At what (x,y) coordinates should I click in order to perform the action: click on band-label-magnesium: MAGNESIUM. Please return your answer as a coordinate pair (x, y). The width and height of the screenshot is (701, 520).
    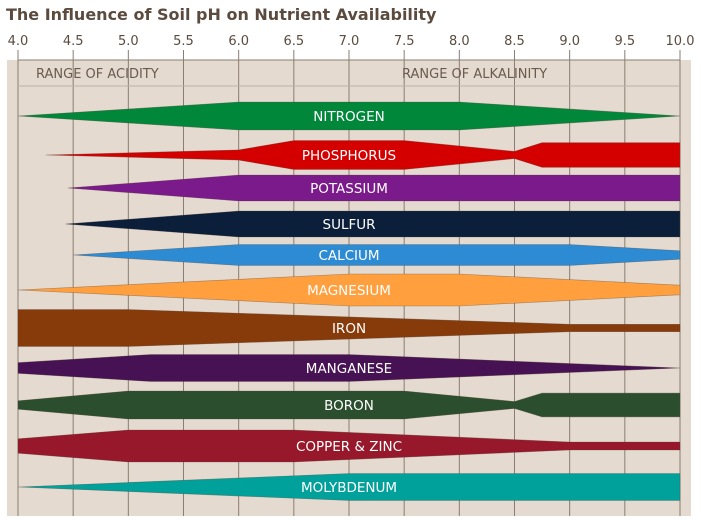
    Looking at the image, I should click on (349, 291).